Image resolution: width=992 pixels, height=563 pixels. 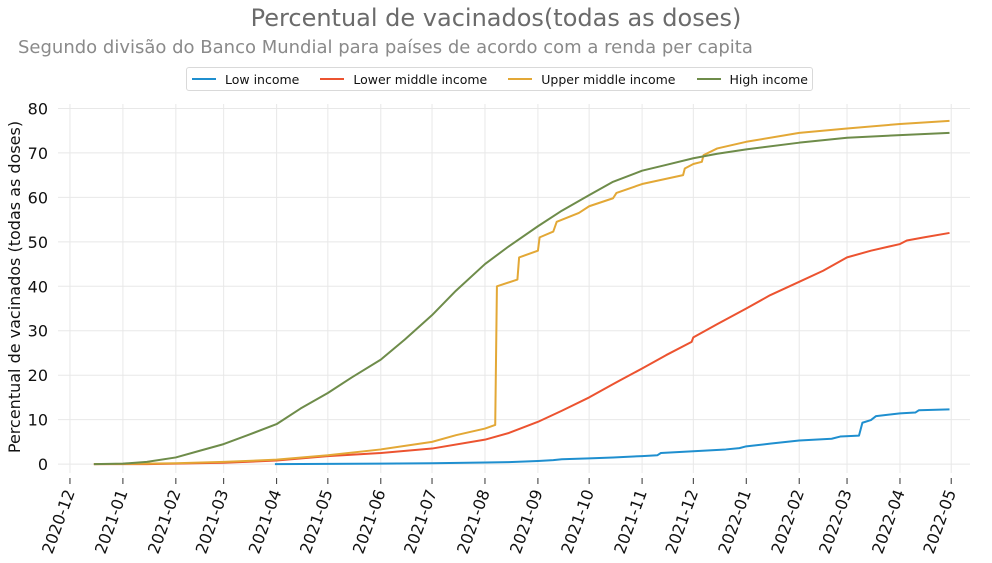 I want to click on y-tick-label-40: 40, so click(x=38, y=286).